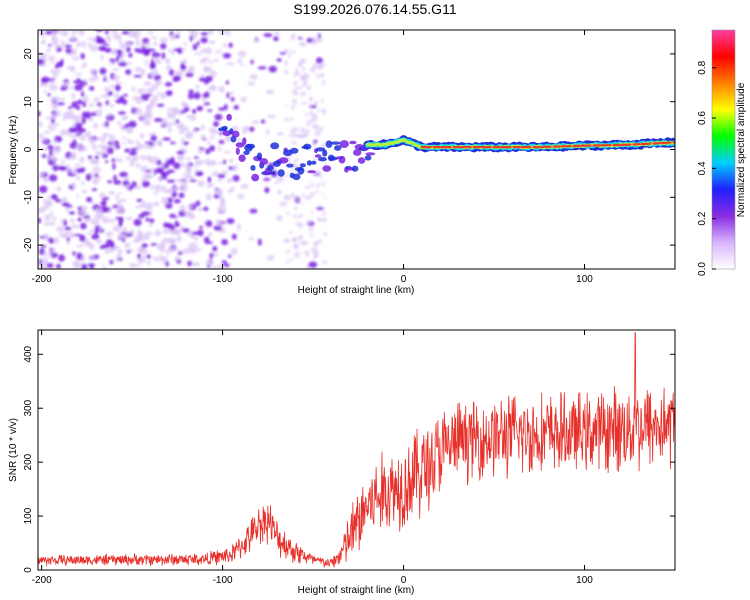  Describe the element at coordinates (42, 279) in the screenshot. I see `spectrogram-xtick-label: -200` at that location.